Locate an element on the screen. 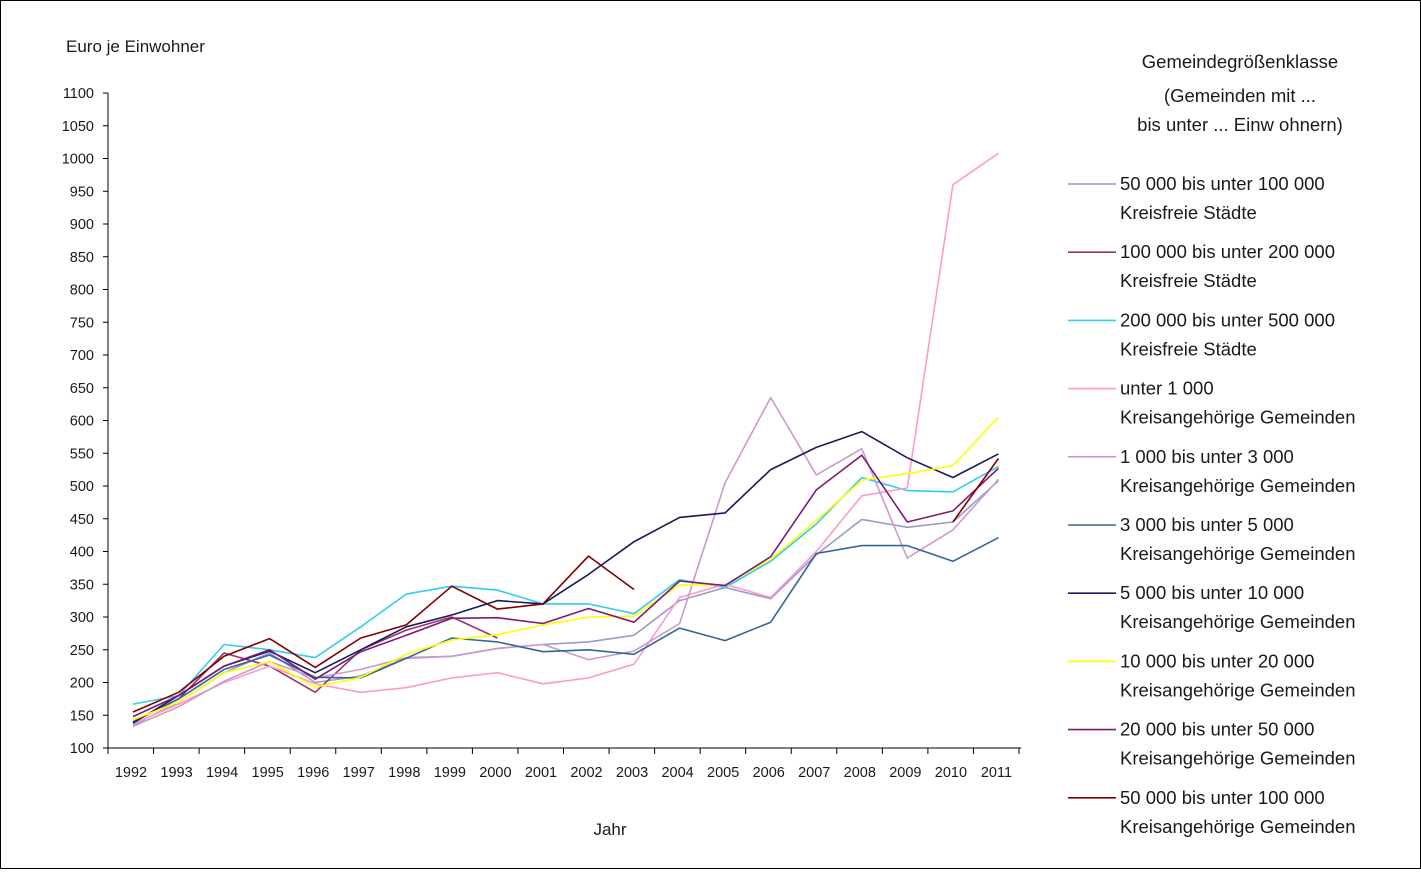  y-tick-label: 600 is located at coordinates (82, 422).